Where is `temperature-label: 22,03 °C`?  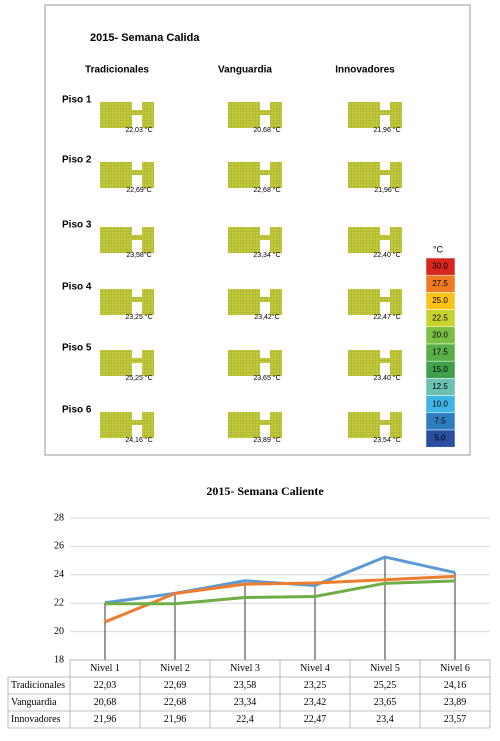
temperature-label: 22,03 °C is located at coordinates (138, 130).